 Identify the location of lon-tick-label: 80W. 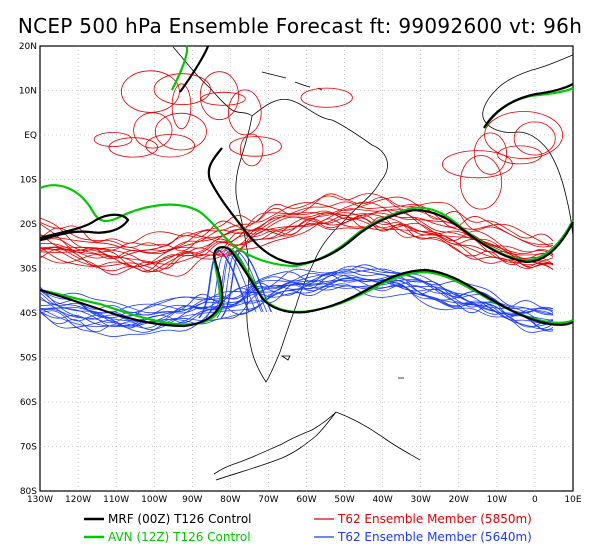
(230, 500).